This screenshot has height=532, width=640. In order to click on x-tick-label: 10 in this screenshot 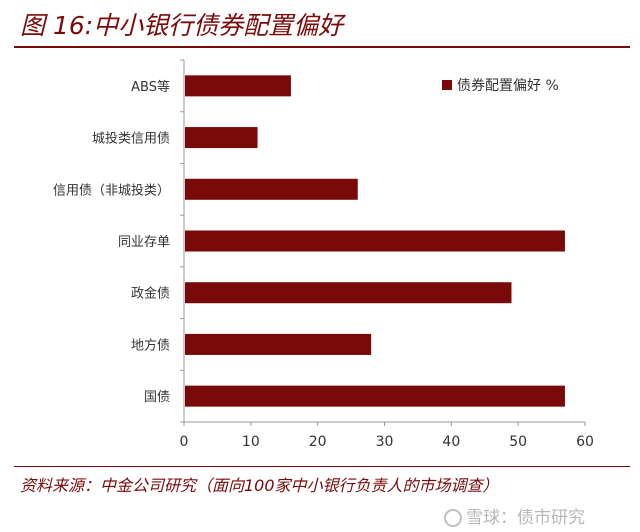, I will do `click(251, 442)`.